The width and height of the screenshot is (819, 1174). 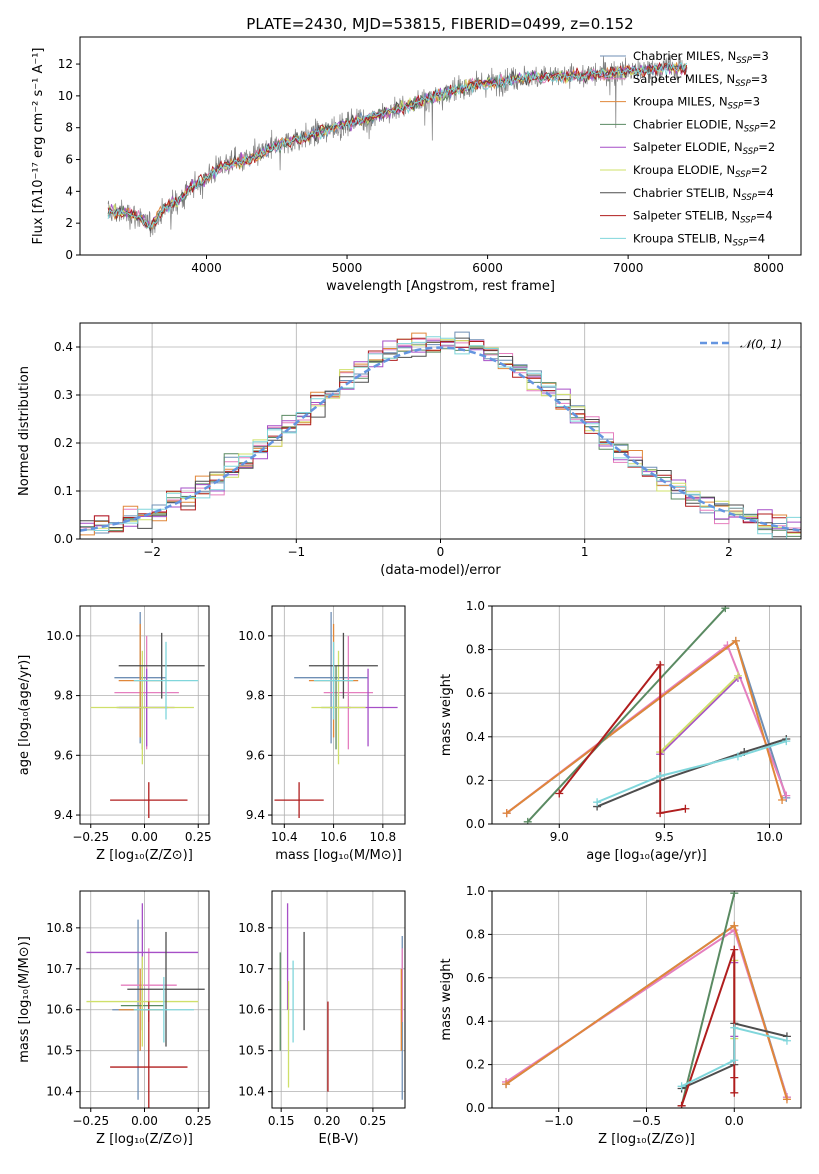 What do you see at coordinates (38, 146) in the screenshot?
I see `y-axis-label: Flux [fλ10⁻¹⁷ erg cm⁻² s⁻¹ A⁻¹]` at bounding box center [38, 146].